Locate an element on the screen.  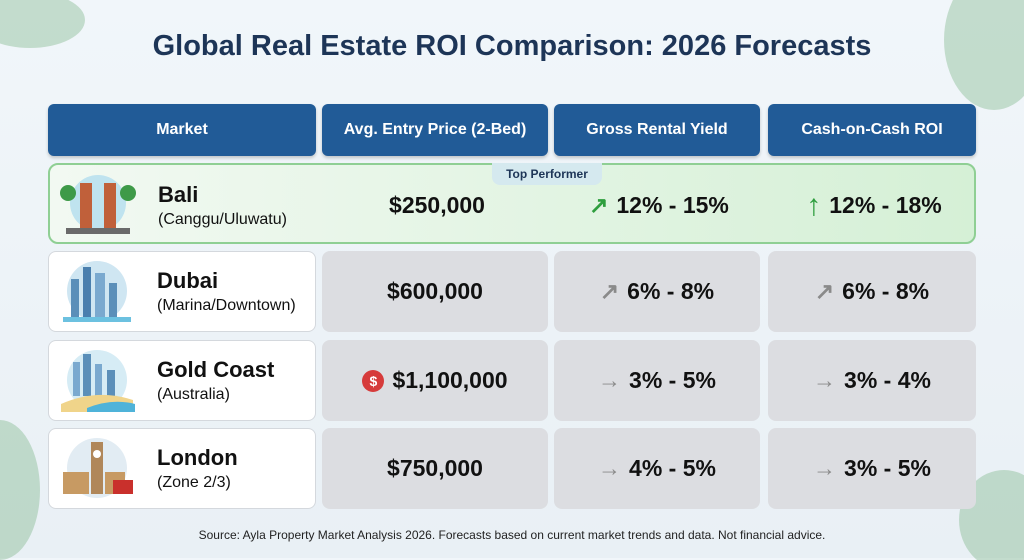
header-roi: Cash-on-Cash ROI is located at coordinates (872, 130).